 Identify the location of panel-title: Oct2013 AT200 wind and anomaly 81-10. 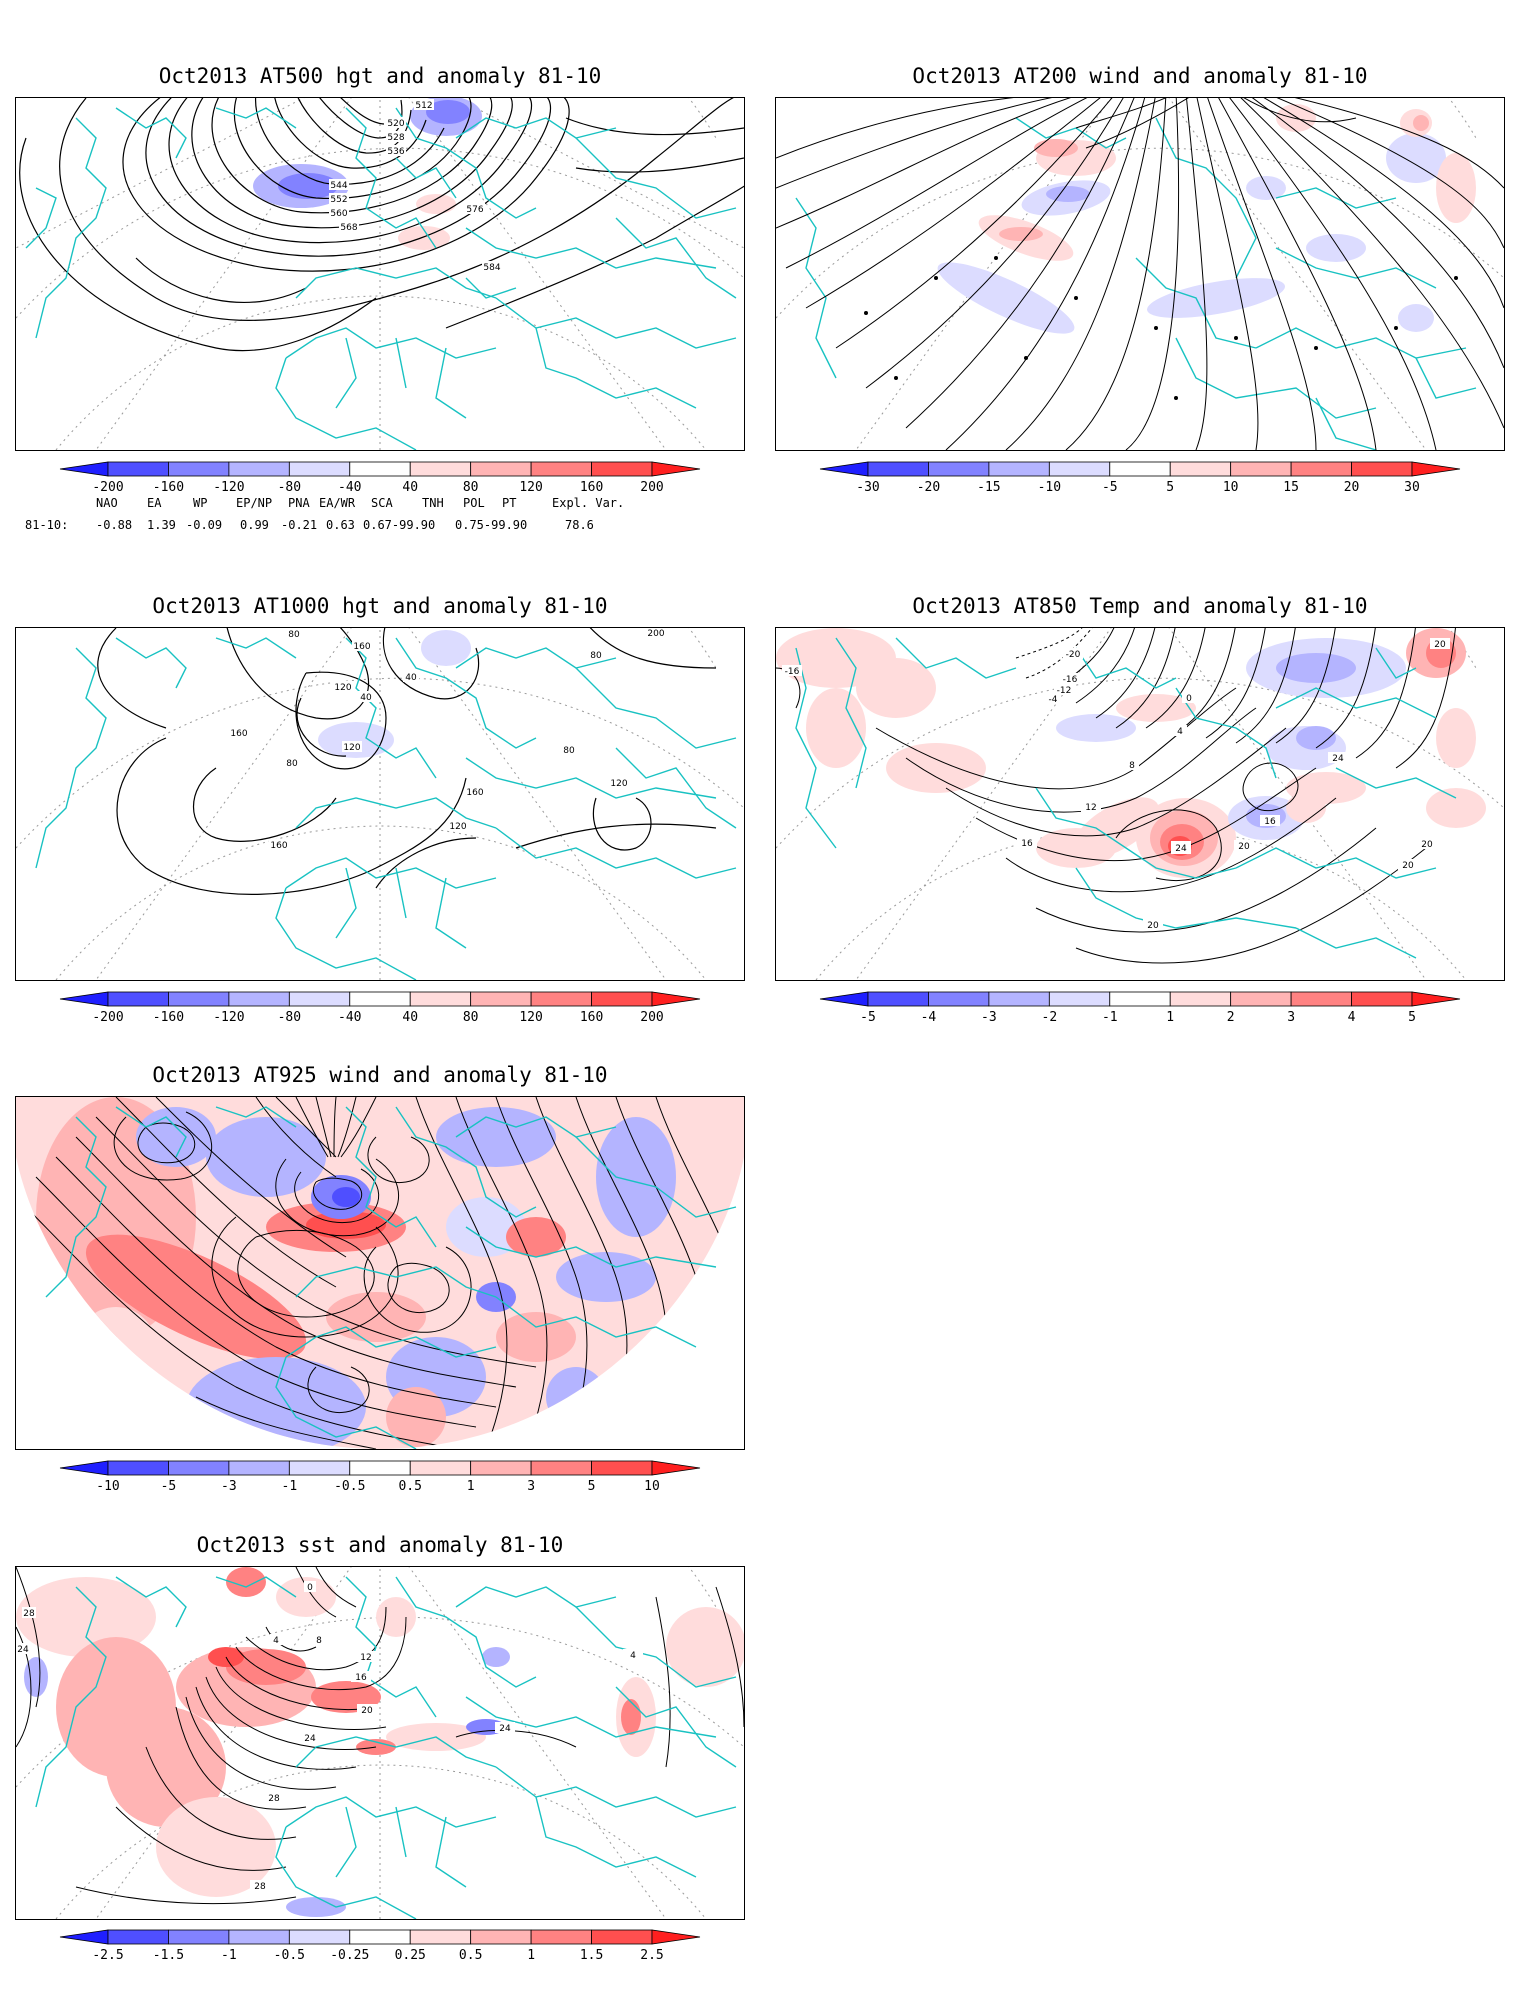
(1140, 76).